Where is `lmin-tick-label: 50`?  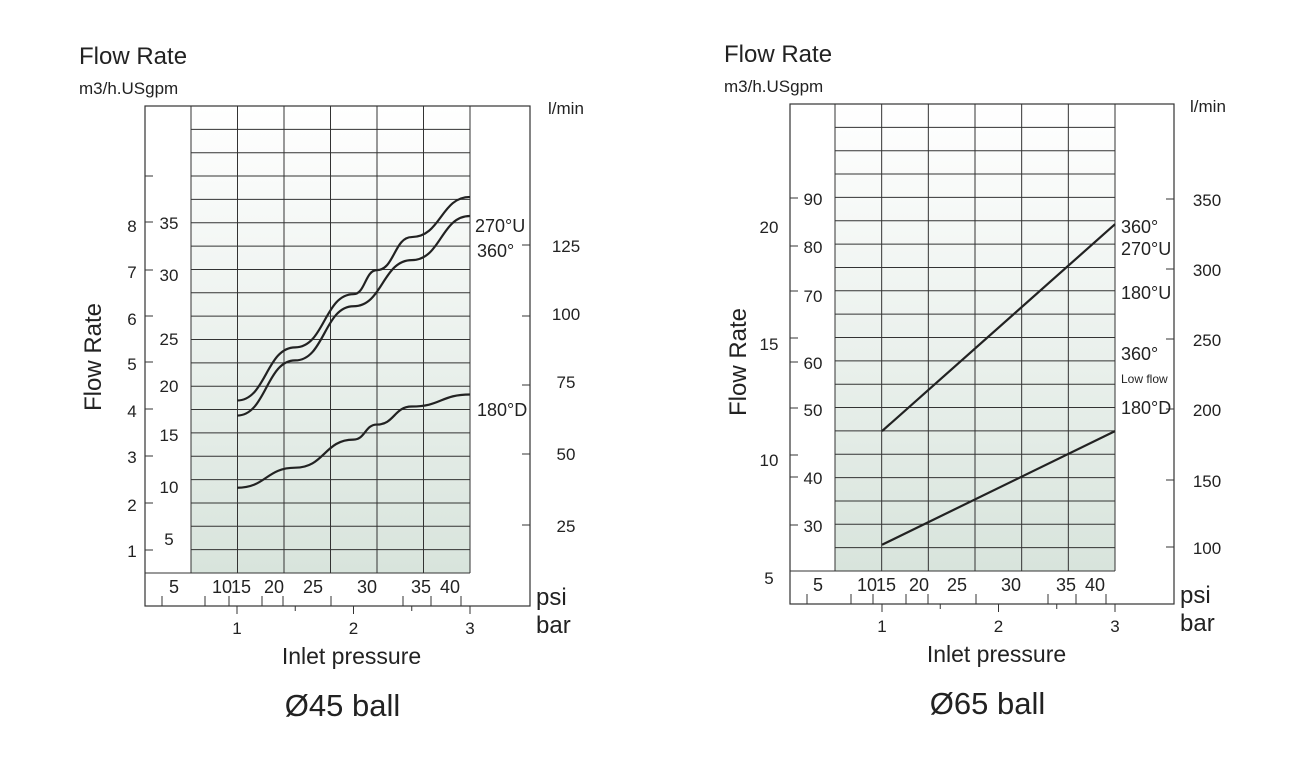
lmin-tick-label: 50 is located at coordinates (566, 454).